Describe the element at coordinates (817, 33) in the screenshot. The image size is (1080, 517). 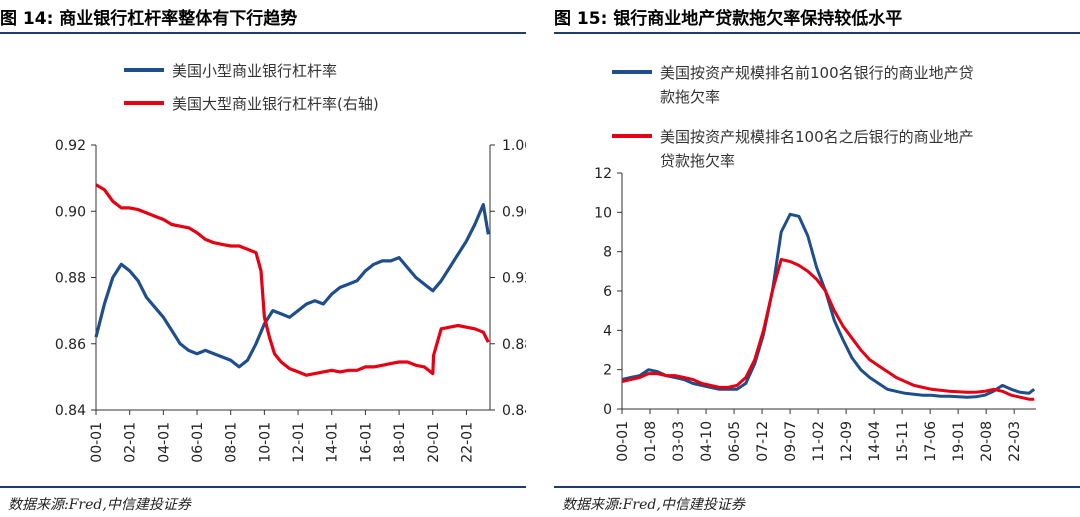
I see `figure-15-title-rule` at that location.